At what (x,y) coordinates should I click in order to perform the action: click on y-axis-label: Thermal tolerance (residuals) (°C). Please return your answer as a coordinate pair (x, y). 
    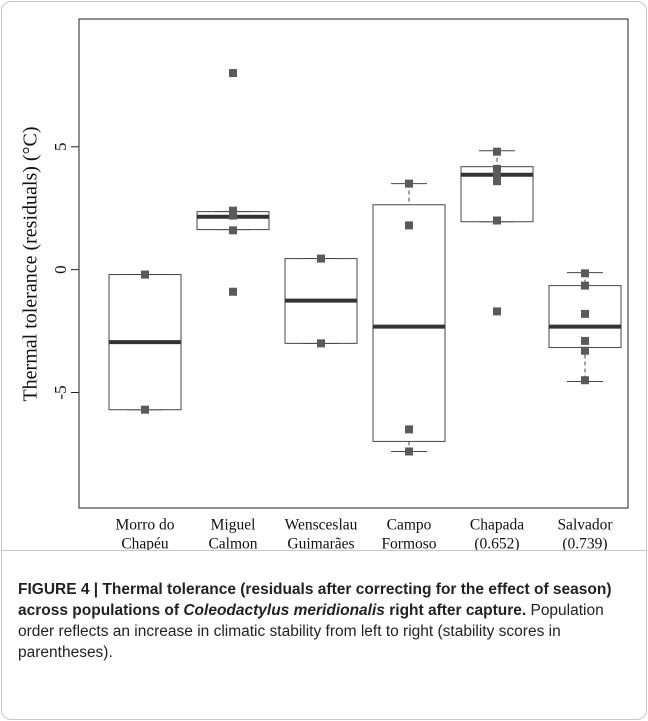
    Looking at the image, I should click on (31, 263).